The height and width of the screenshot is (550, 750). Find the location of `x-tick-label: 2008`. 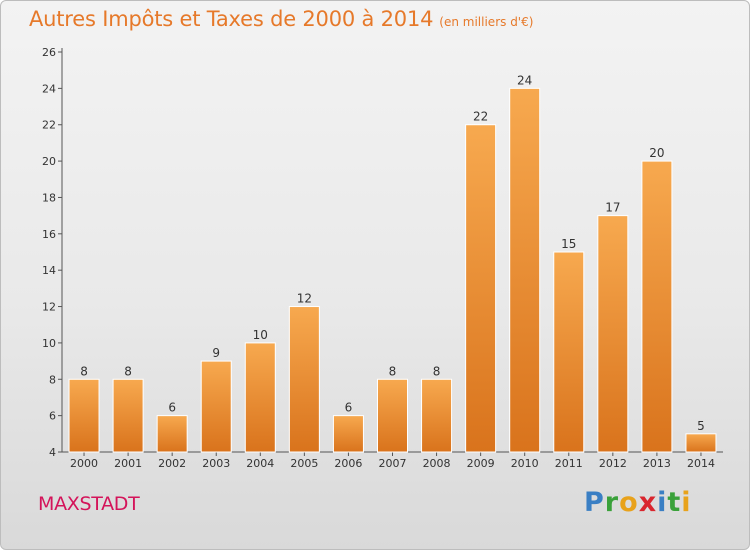

x-tick-label: 2008 is located at coordinates (437, 463).